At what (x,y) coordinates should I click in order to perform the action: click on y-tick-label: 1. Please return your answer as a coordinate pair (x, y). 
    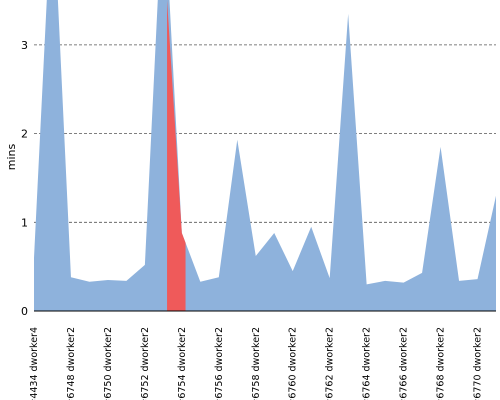
    Looking at the image, I should click on (24, 222).